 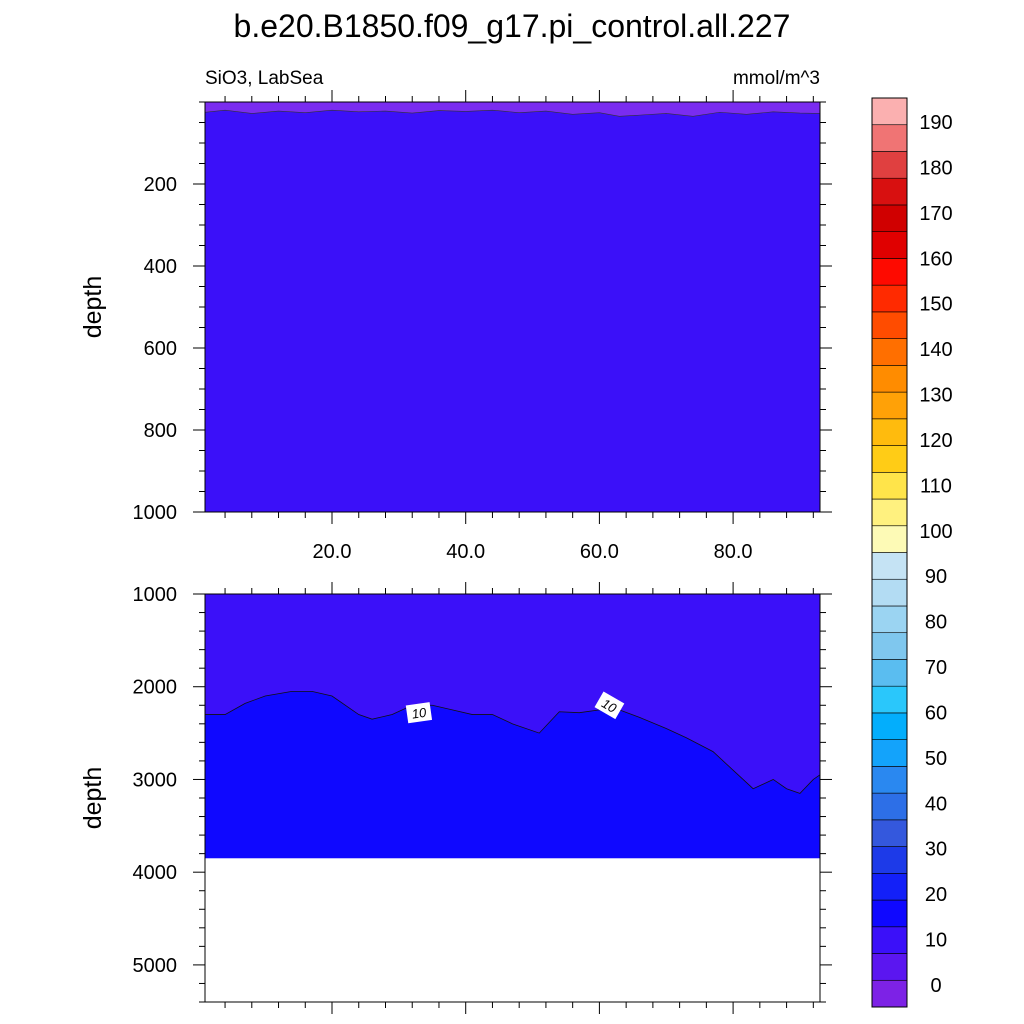 I want to click on colorbar-label: 170, so click(x=935, y=214).